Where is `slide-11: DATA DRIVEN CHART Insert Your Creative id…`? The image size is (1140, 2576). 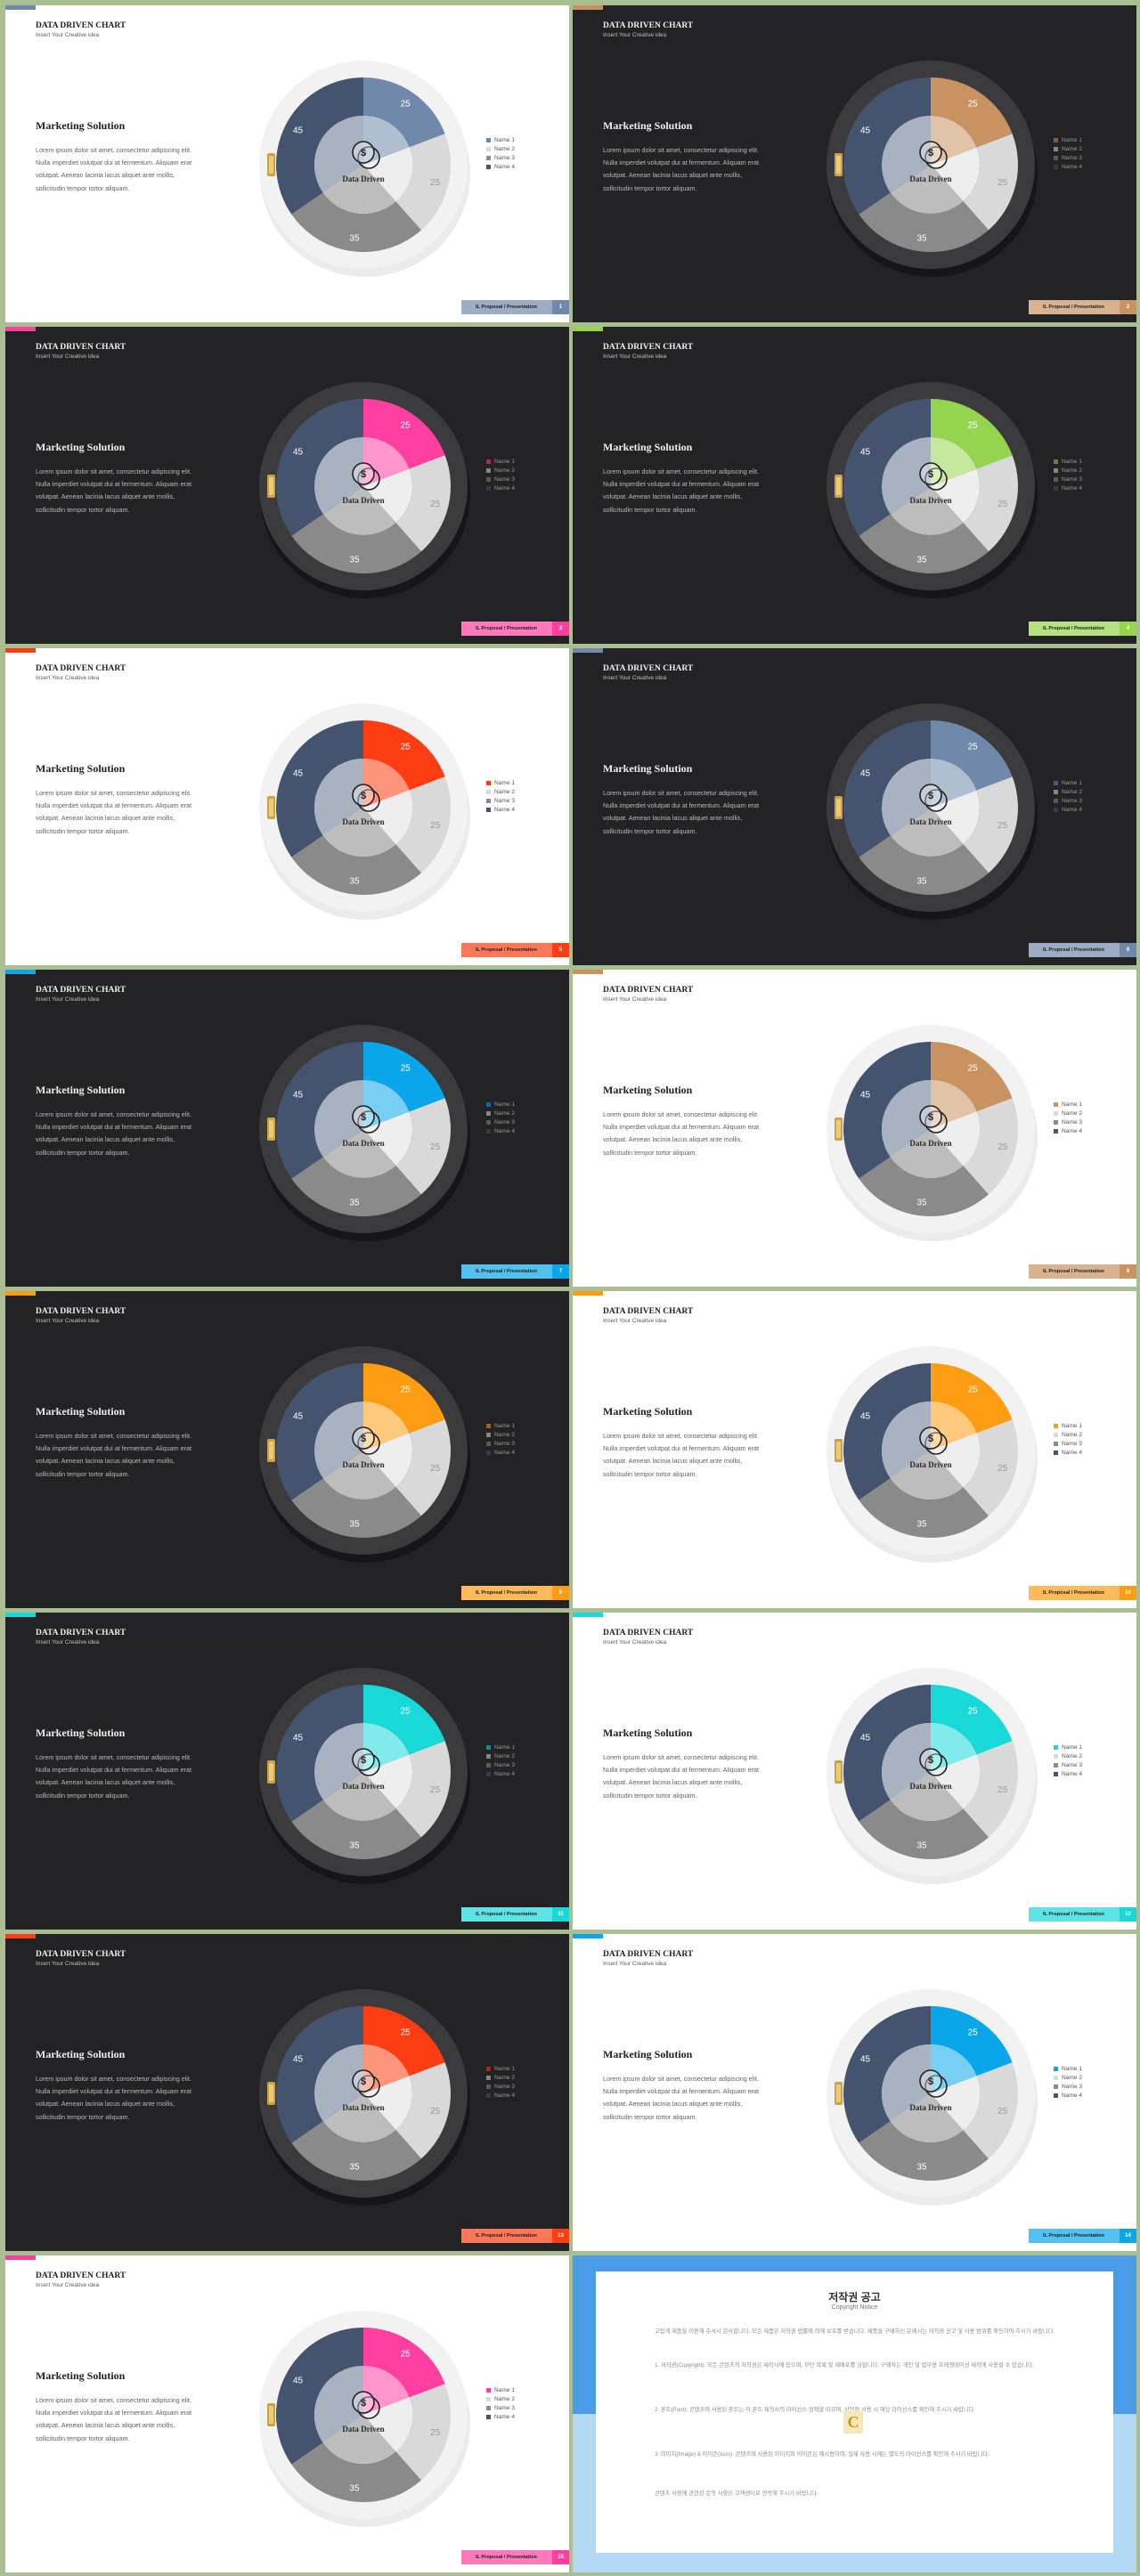 slide-11: DATA DRIVEN CHART Insert Your Creative id… is located at coordinates (287, 1771).